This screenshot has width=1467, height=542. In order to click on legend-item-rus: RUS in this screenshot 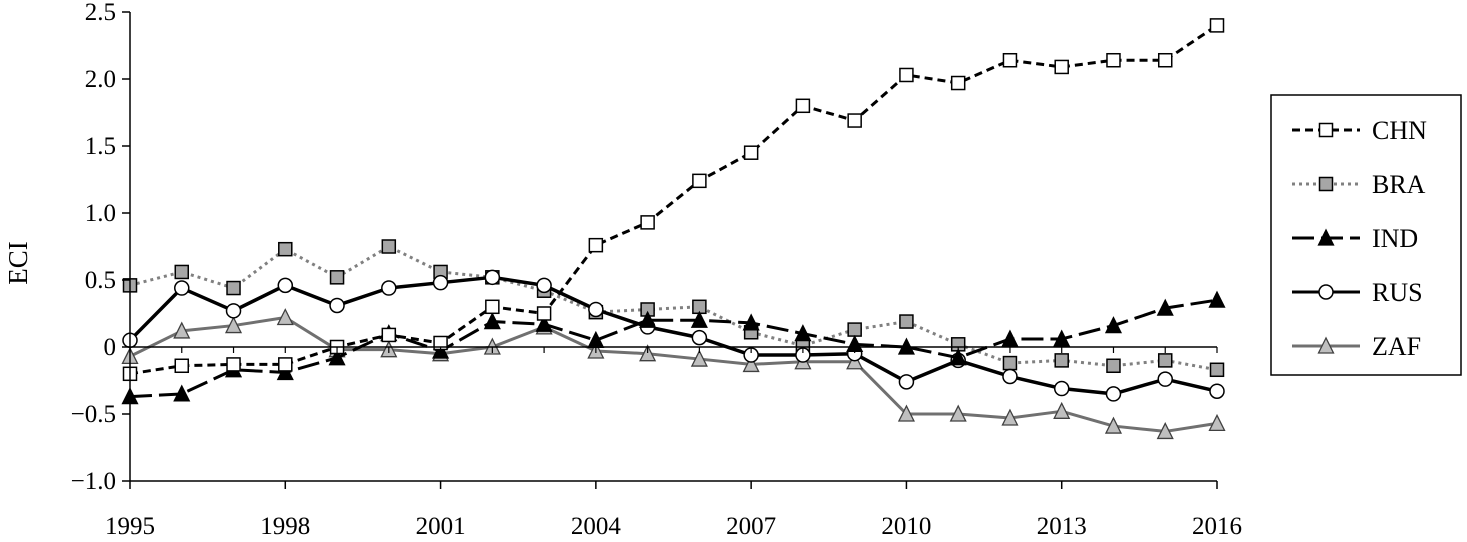, I will do `click(1357, 292)`.